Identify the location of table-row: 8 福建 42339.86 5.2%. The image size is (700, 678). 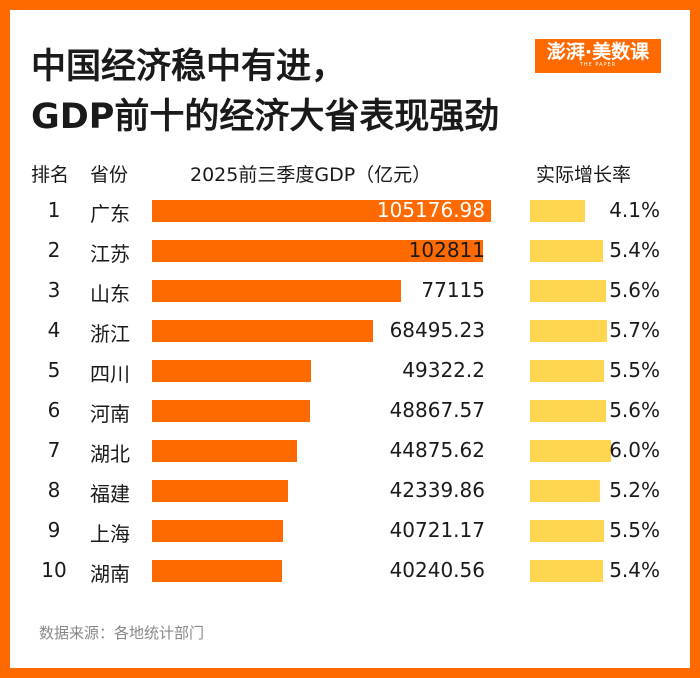
(350, 491).